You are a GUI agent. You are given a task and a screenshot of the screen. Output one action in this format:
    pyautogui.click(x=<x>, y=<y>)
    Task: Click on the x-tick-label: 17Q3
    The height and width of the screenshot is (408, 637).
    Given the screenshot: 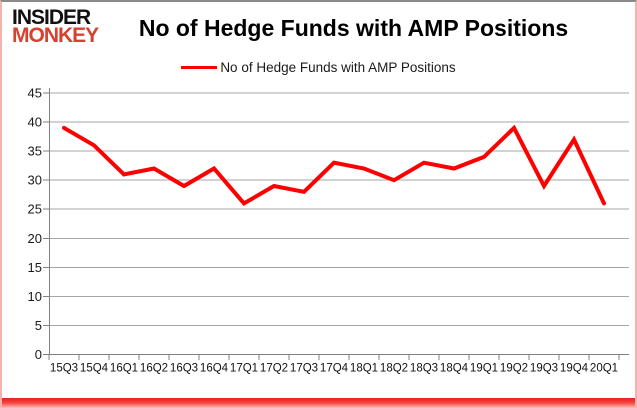 What is the action you would take?
    pyautogui.click(x=304, y=369)
    